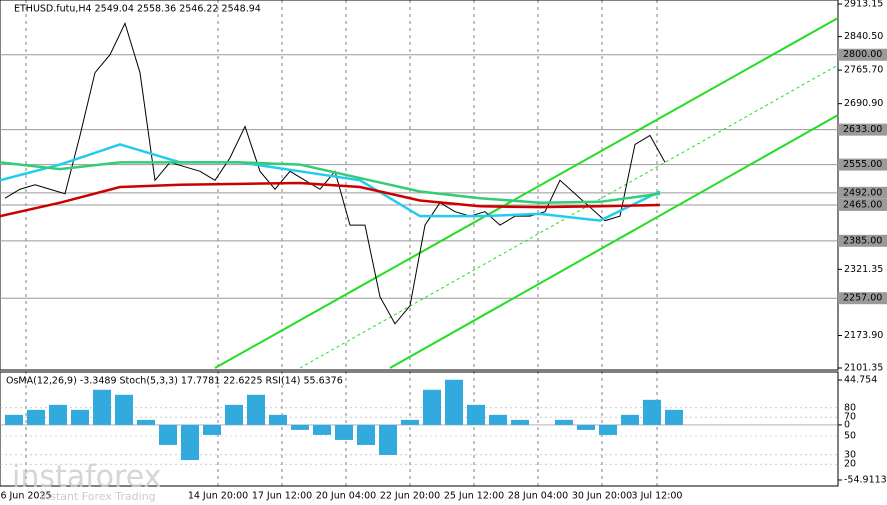  What do you see at coordinates (863, 70) in the screenshot?
I see `y-tick-label: 2765.70` at bounding box center [863, 70].